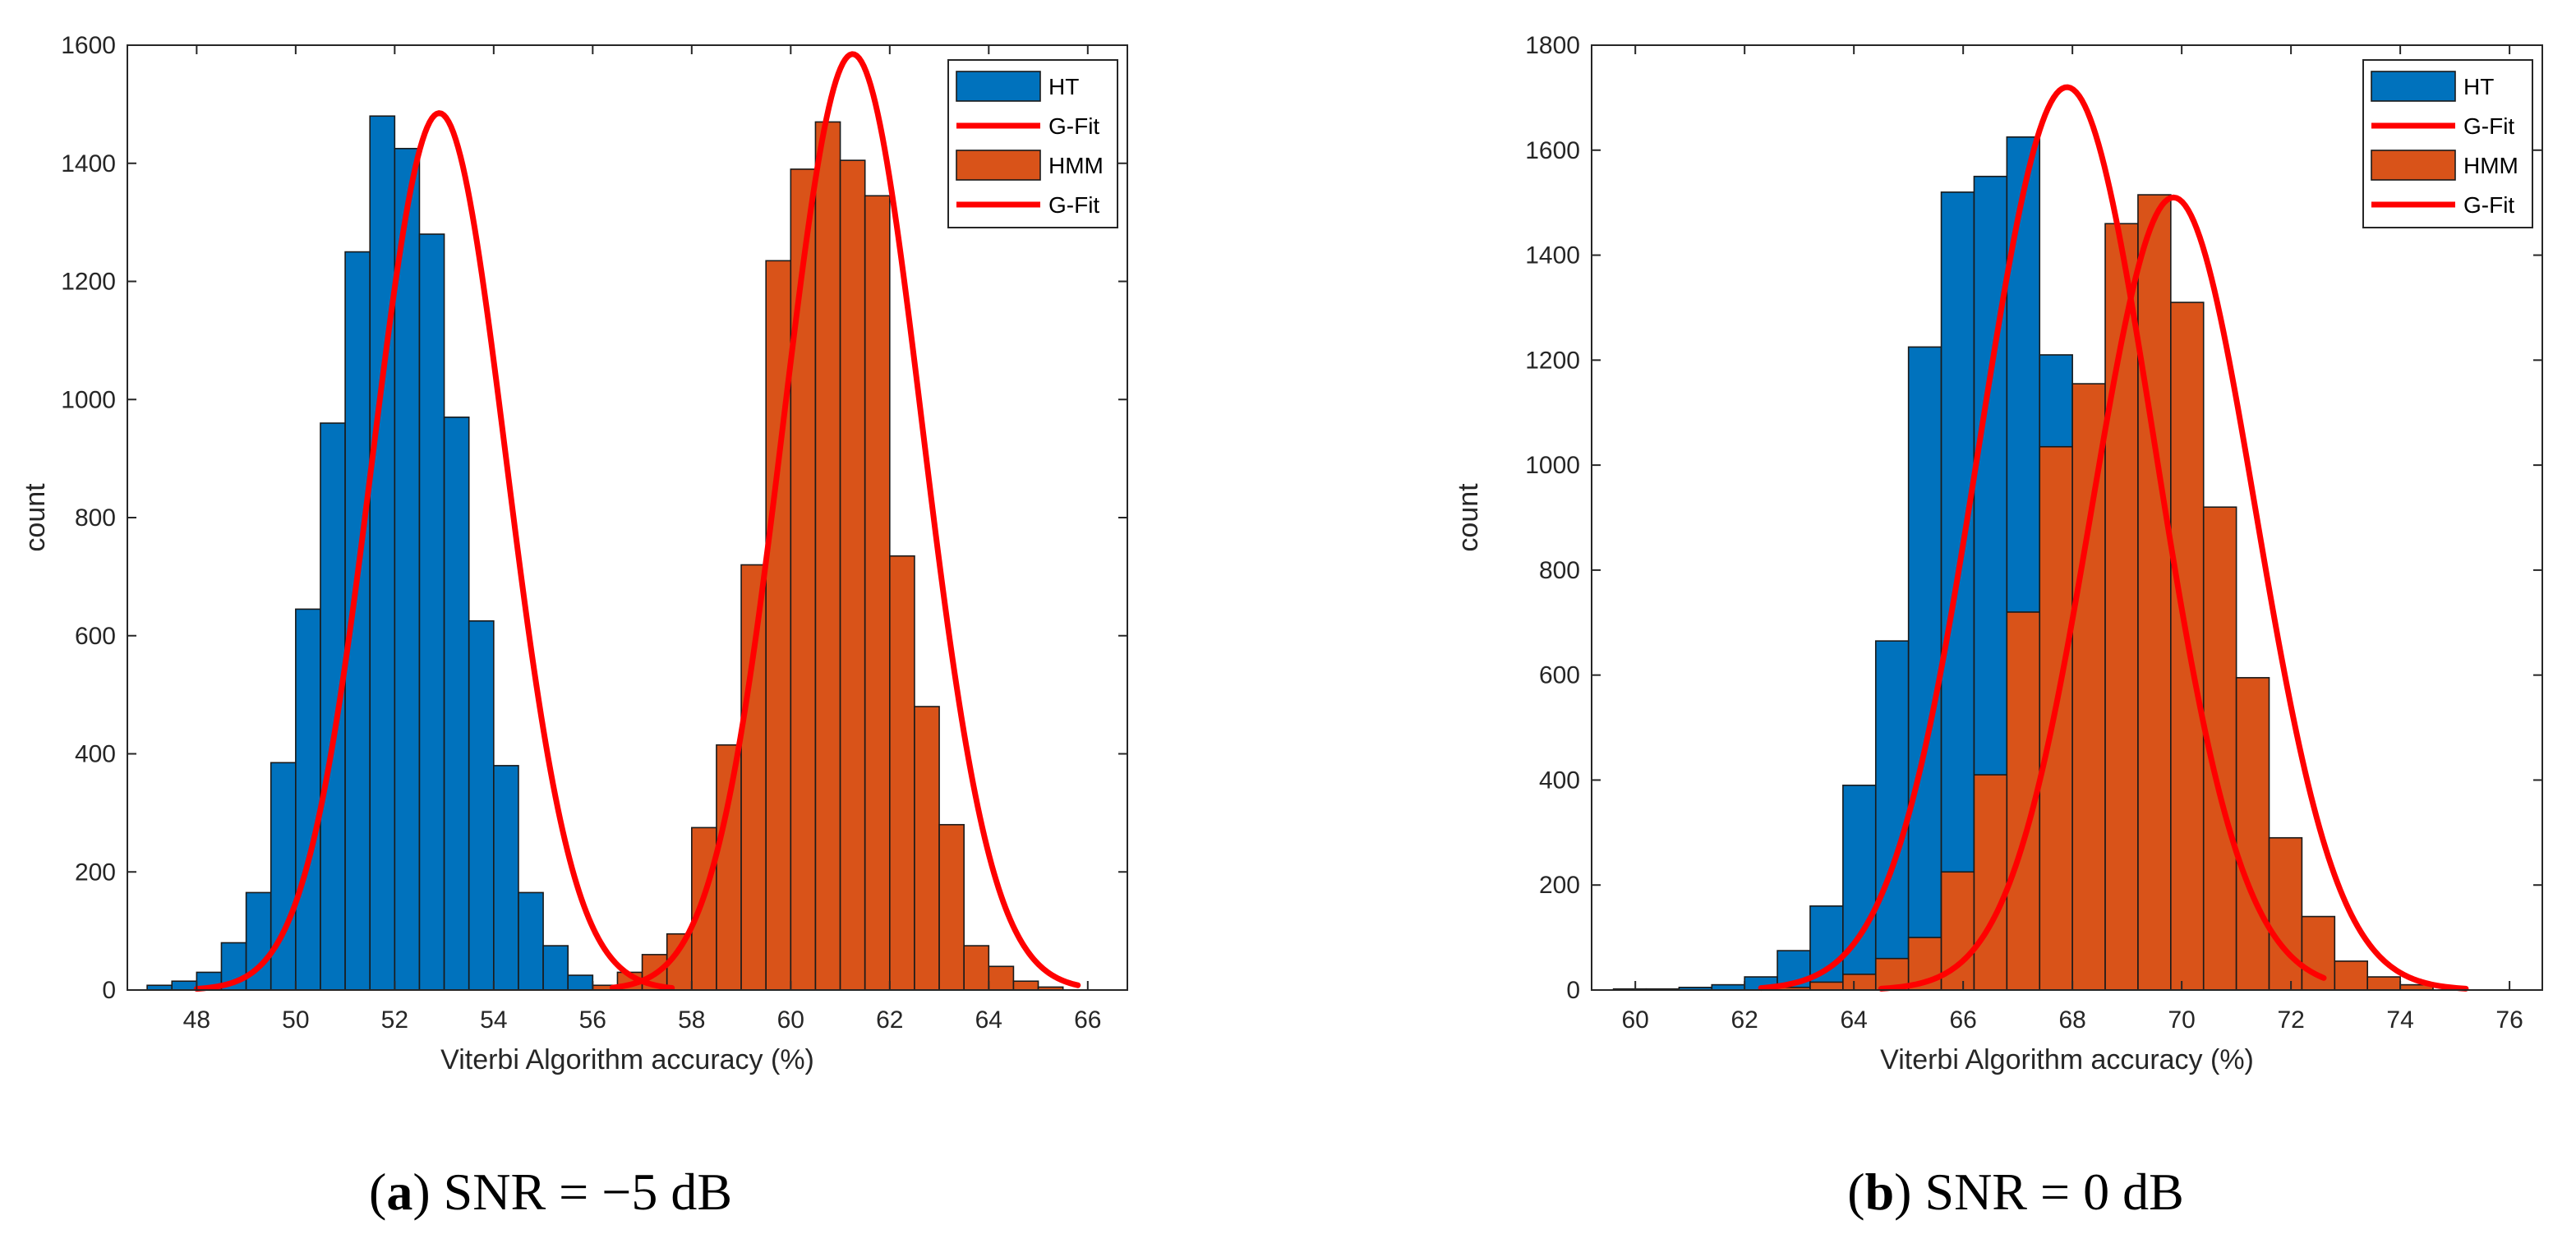  What do you see at coordinates (1076, 165) in the screenshot?
I see `legend-label-2: HMM` at bounding box center [1076, 165].